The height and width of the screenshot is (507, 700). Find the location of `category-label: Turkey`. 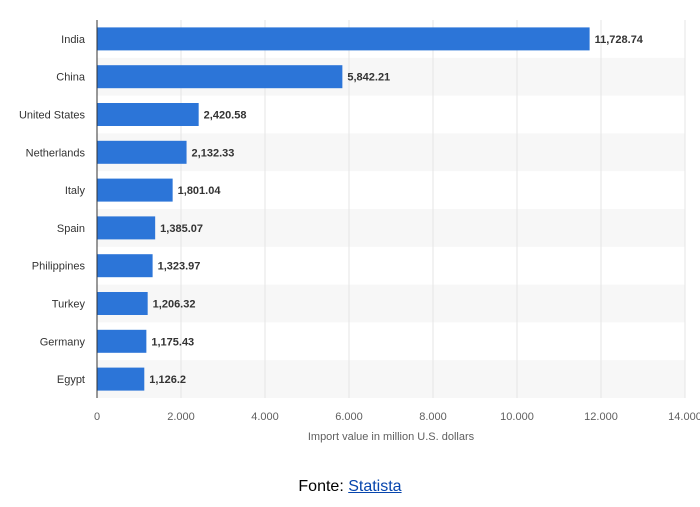

category-label: Turkey is located at coordinates (69, 305).